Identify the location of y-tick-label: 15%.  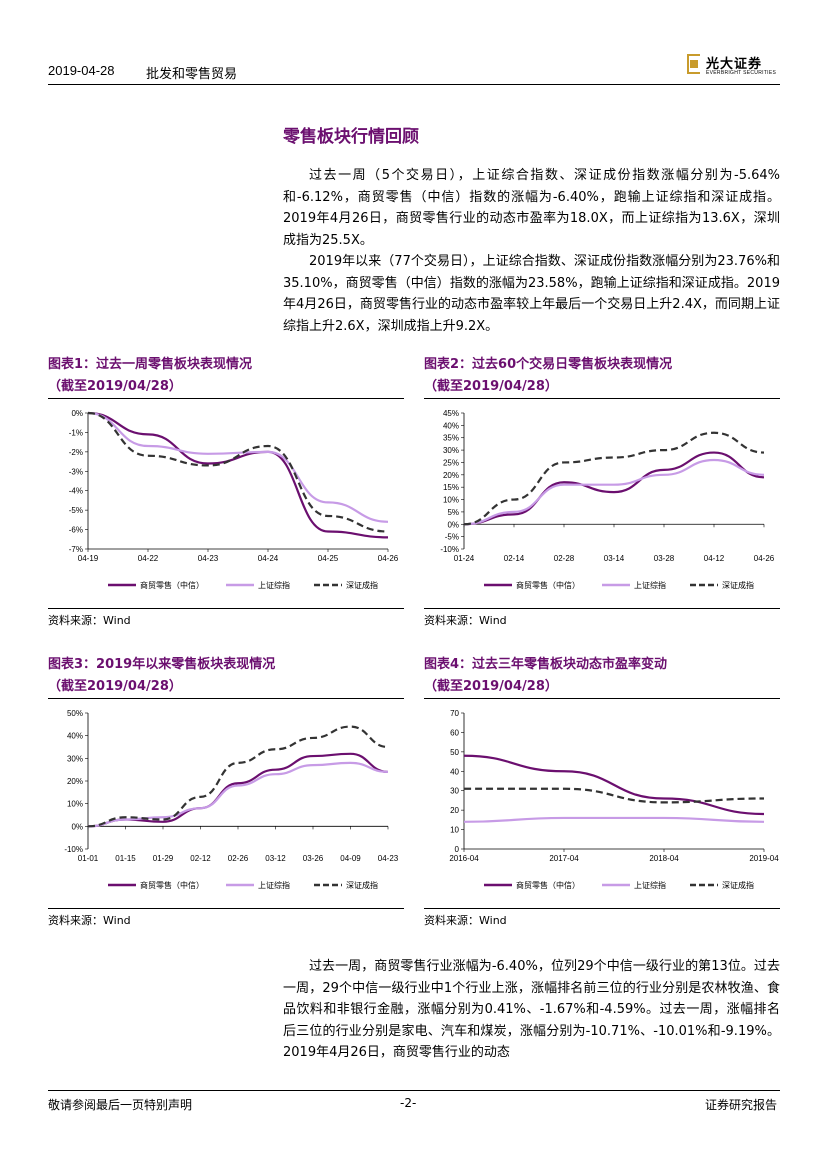
(451, 487).